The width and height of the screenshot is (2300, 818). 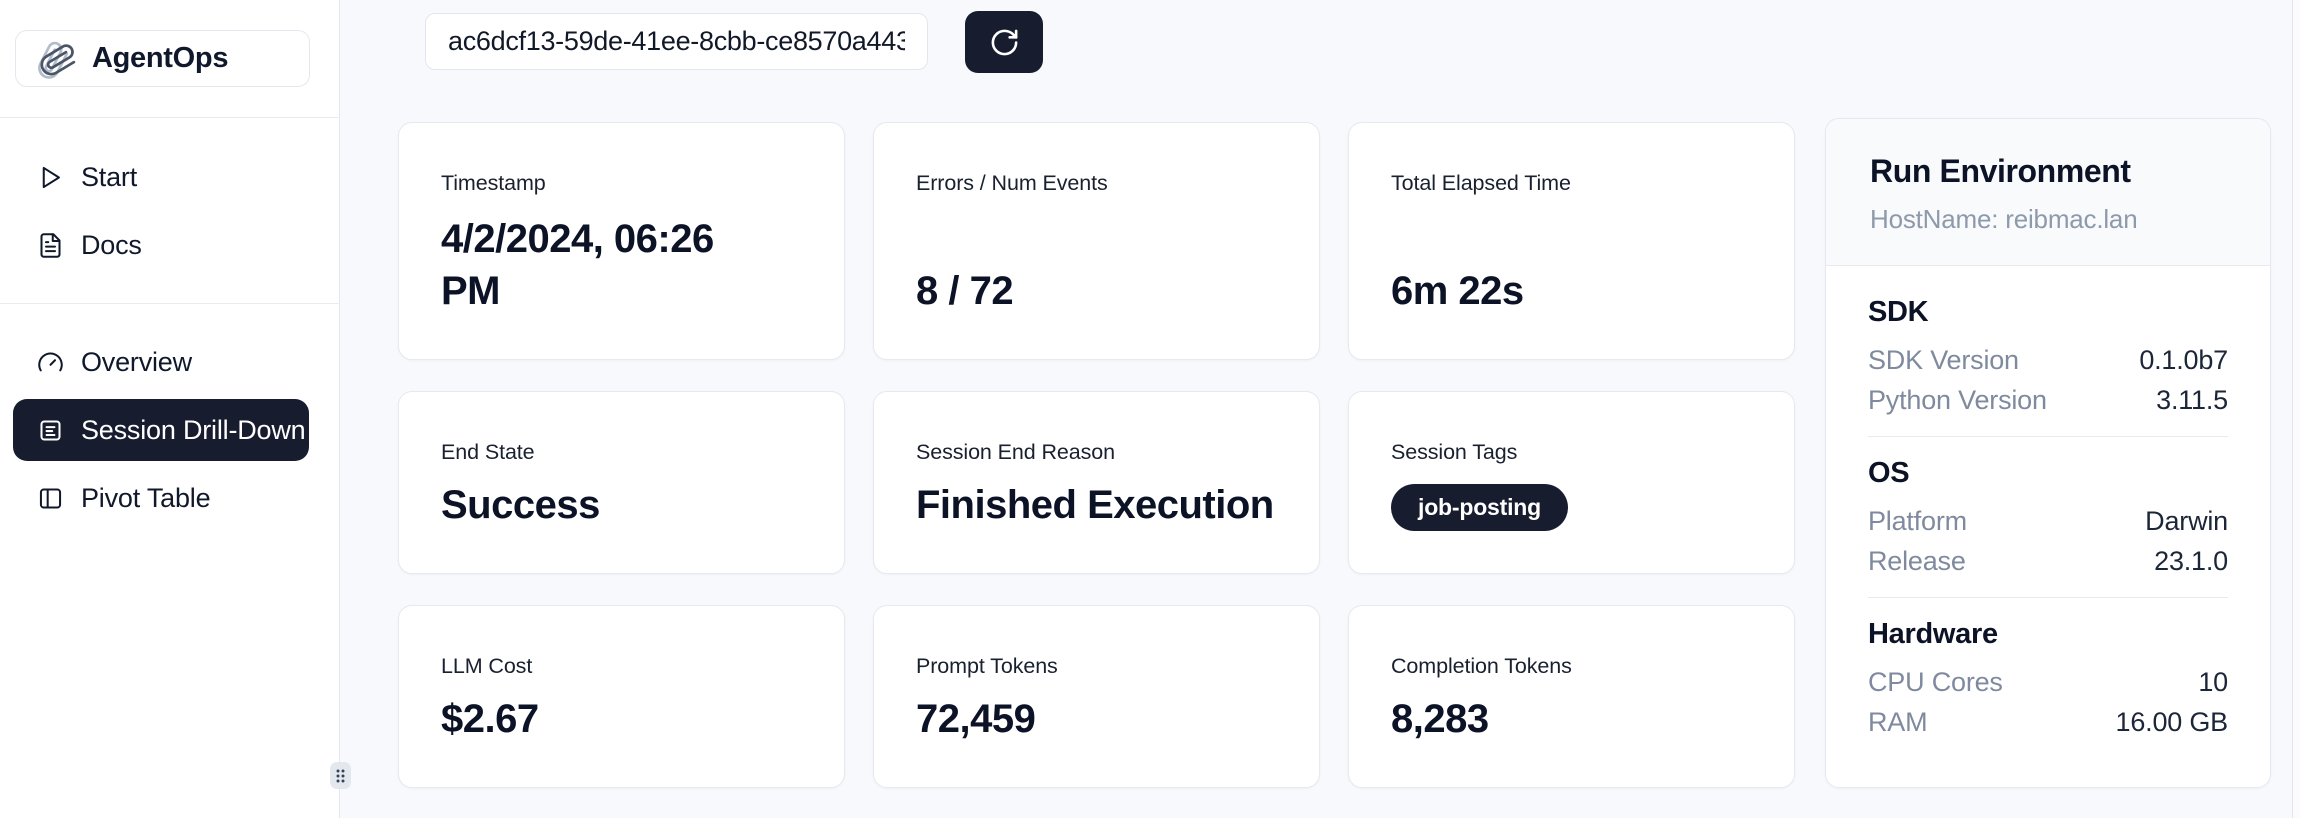 What do you see at coordinates (1096, 482) in the screenshot?
I see `card-session-end-reason: Session End Reason Finished Execution` at bounding box center [1096, 482].